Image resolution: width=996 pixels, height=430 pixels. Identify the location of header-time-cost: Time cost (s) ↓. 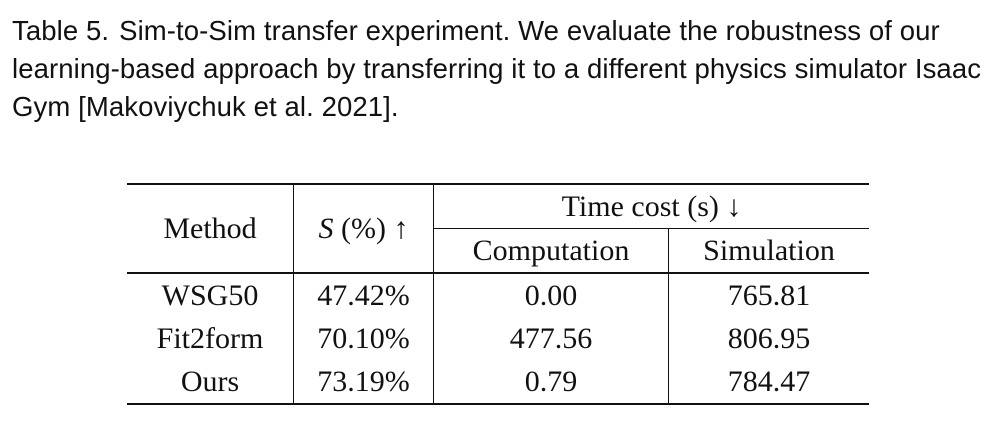
(651, 206).